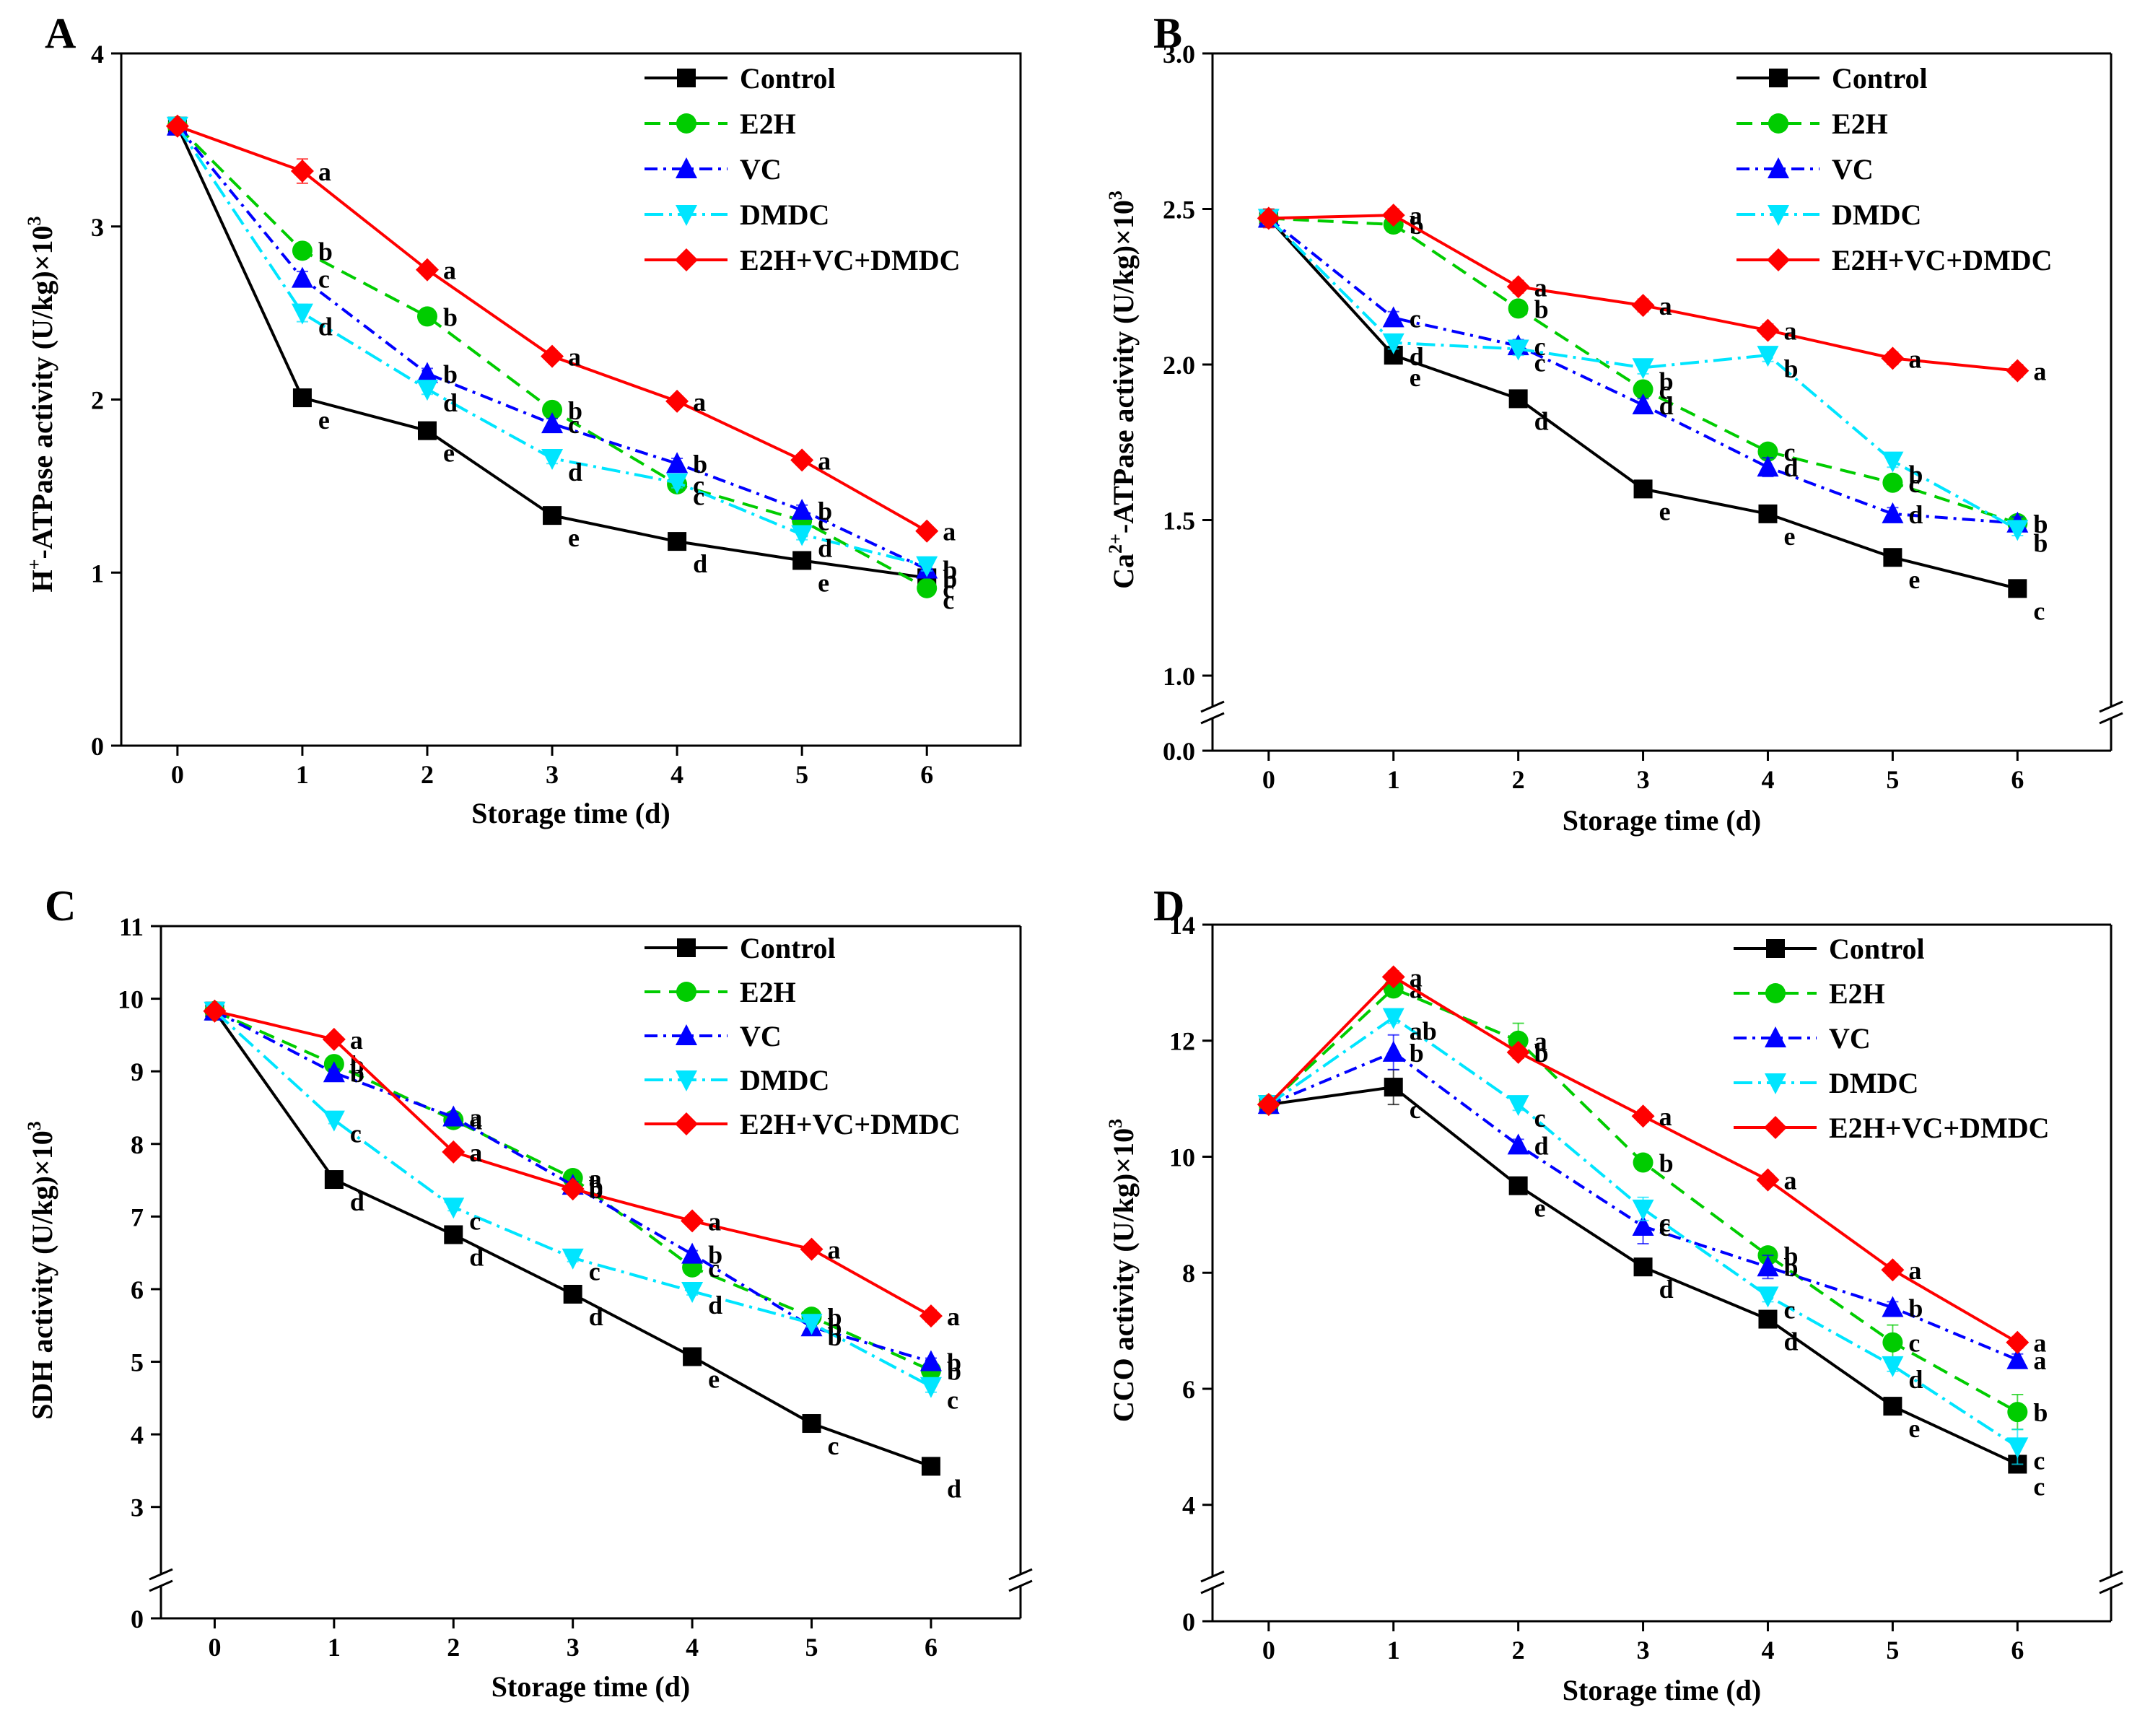 The width and height of the screenshot is (2132, 1736). I want to click on legend: Control E2H VC DMDC E2H+VC+DMDC, so click(803, 169).